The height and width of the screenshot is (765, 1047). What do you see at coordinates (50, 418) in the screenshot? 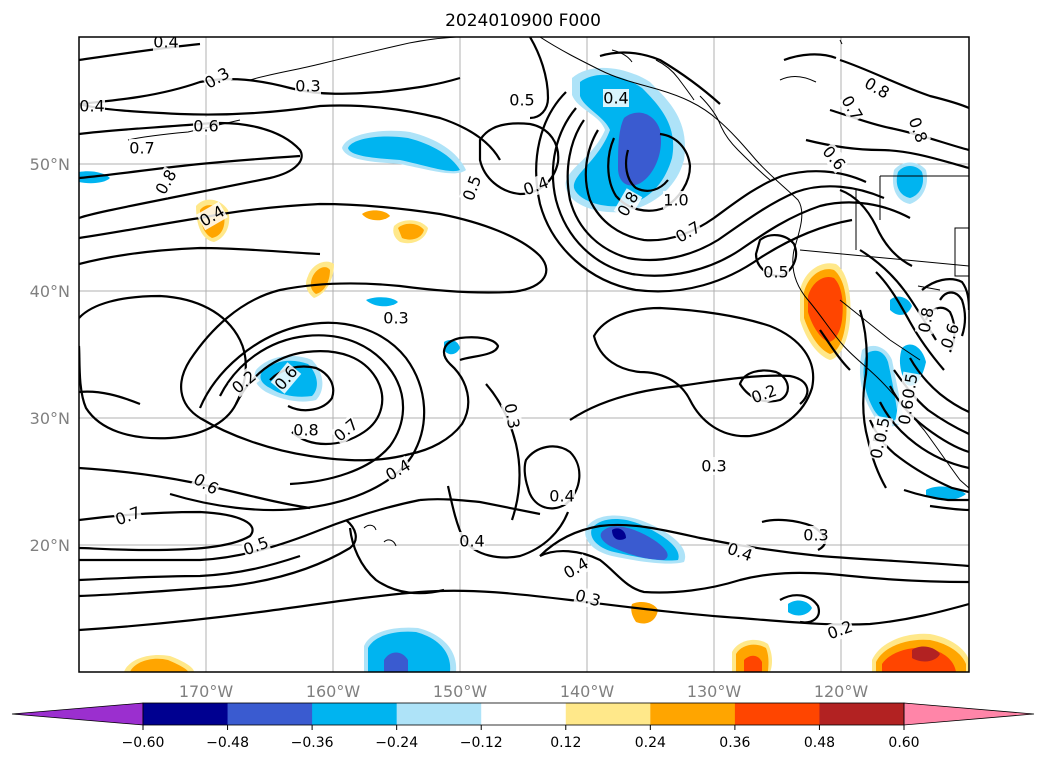
I see `lat-label: 30°N` at bounding box center [50, 418].